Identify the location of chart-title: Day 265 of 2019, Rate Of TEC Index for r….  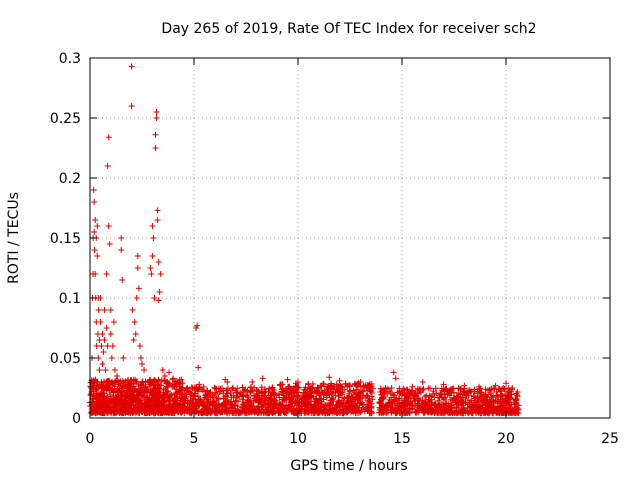
(348, 29).